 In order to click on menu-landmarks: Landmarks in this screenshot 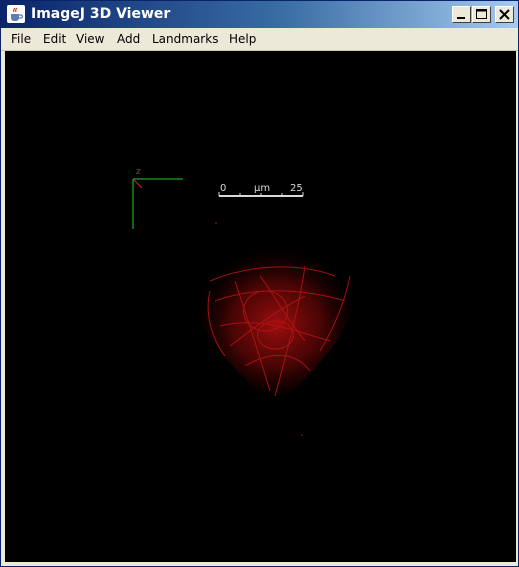, I will do `click(185, 39)`.